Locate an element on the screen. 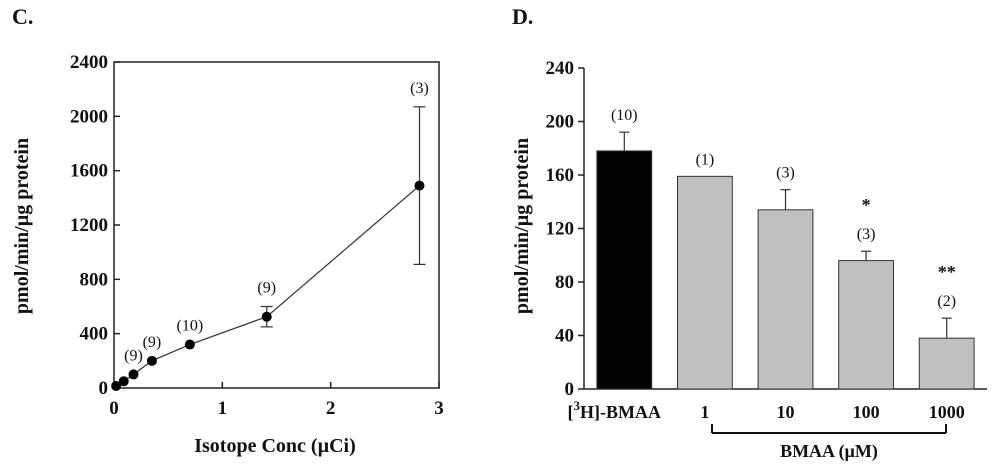 Image resolution: width=1000 pixels, height=467 pixels. panel-c-y-axis-title: pmol/min/µg protein is located at coordinates (22, 226).